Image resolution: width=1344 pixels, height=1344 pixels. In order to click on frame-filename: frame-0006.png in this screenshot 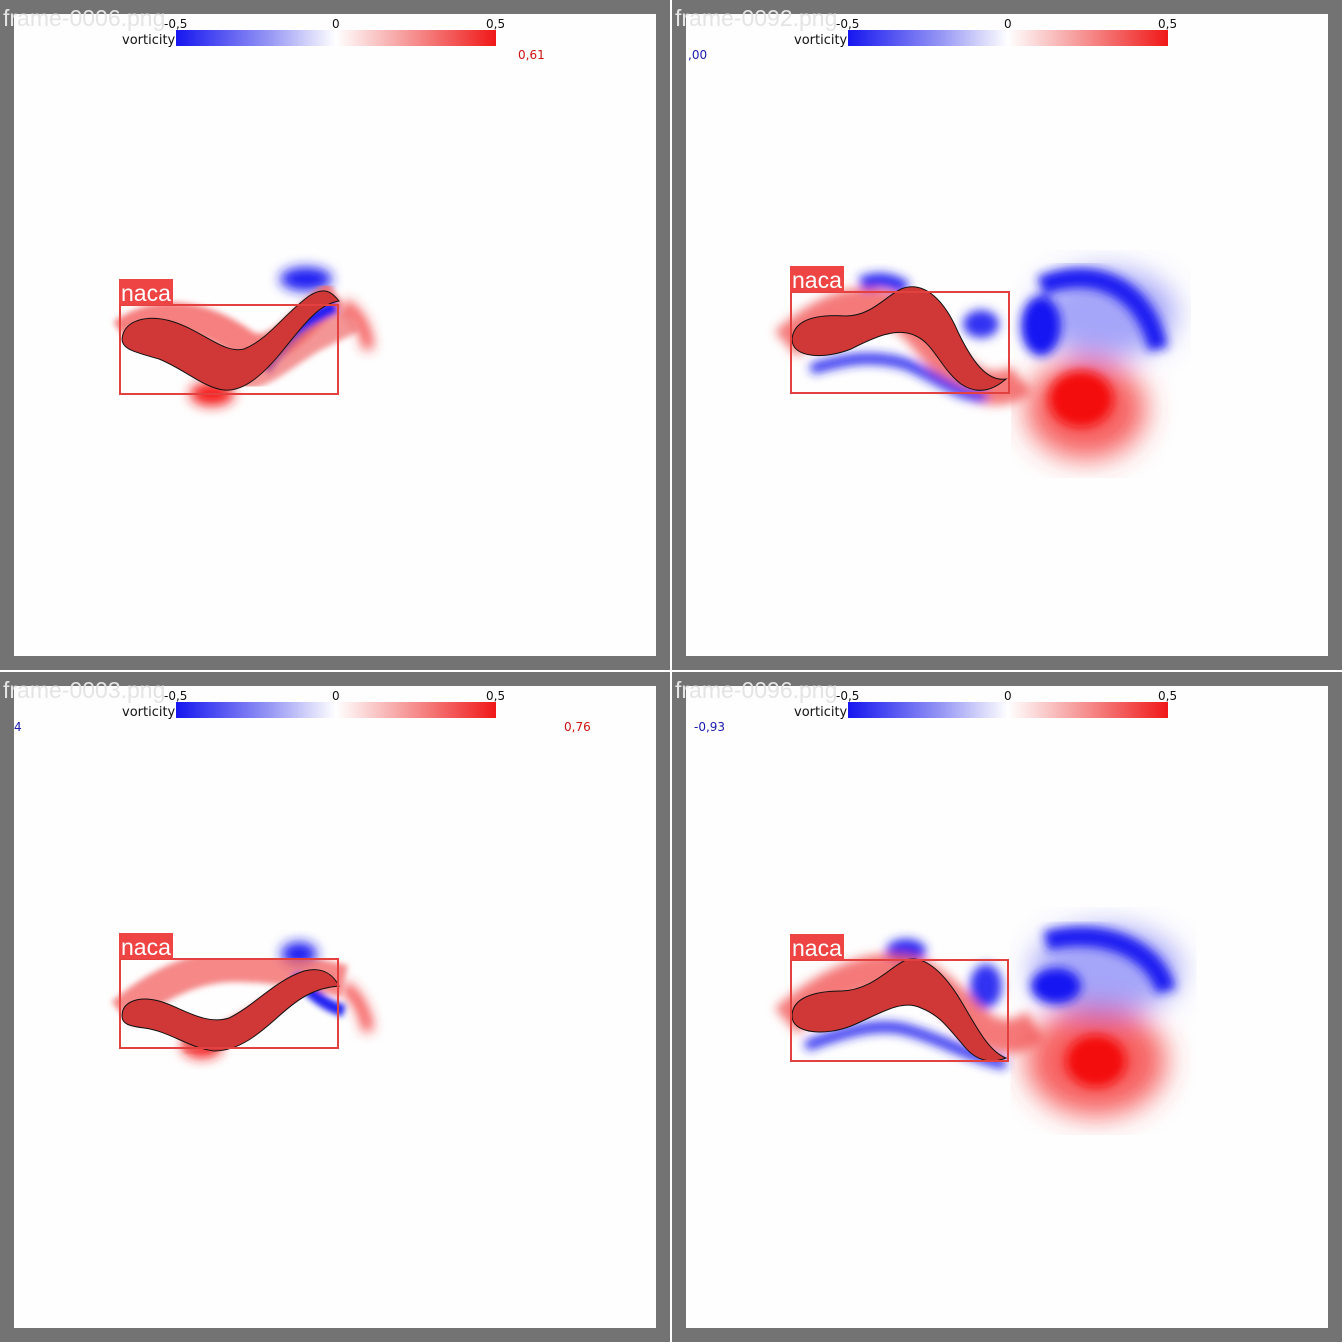, I will do `click(84, 18)`.